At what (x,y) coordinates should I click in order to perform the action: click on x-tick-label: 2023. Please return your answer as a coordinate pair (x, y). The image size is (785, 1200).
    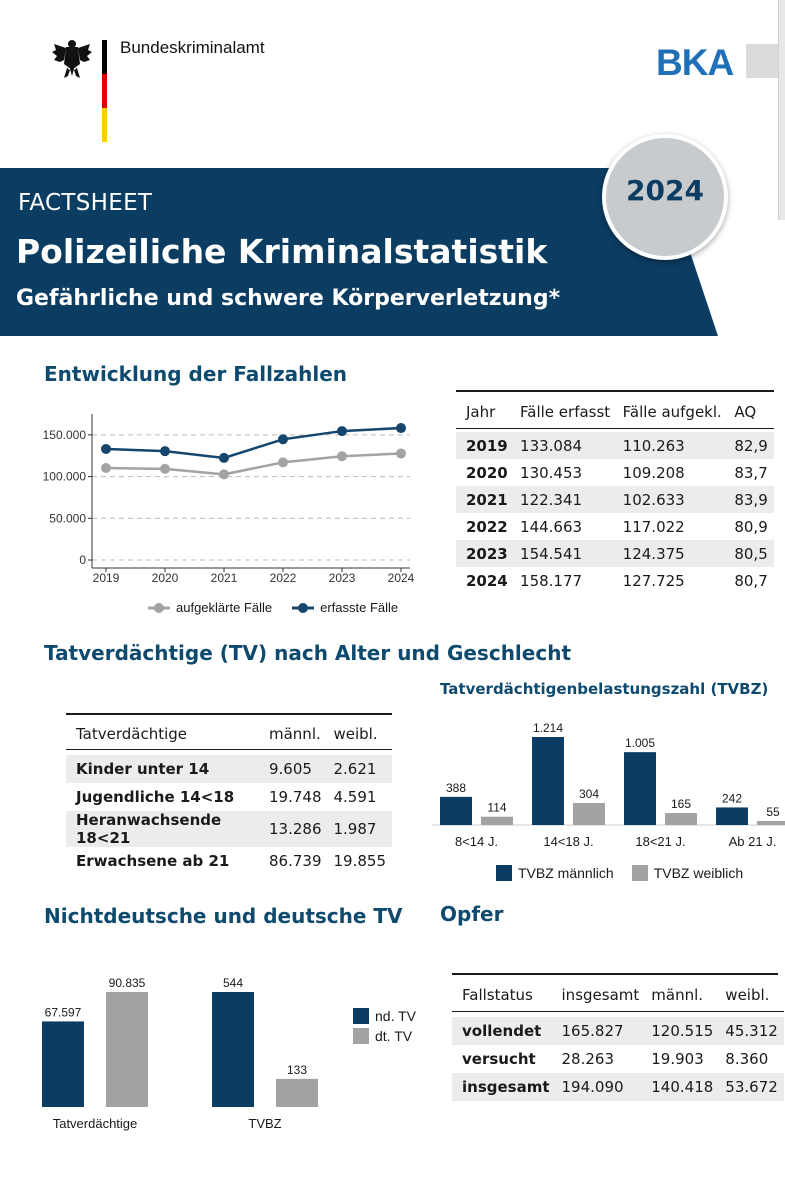
    Looking at the image, I should click on (342, 578).